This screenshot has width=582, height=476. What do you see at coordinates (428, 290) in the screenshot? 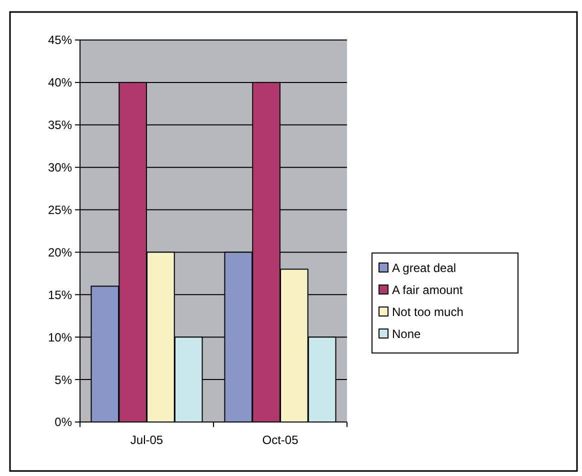
I see `legend-label: A fair amount` at bounding box center [428, 290].